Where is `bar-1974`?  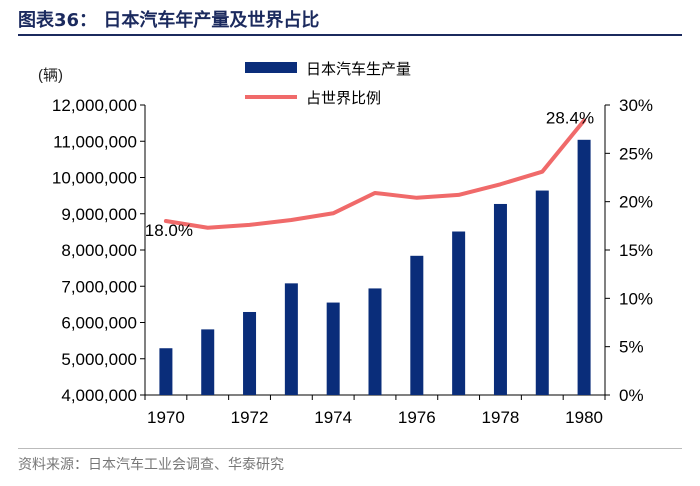
bar-1974 is located at coordinates (333, 348).